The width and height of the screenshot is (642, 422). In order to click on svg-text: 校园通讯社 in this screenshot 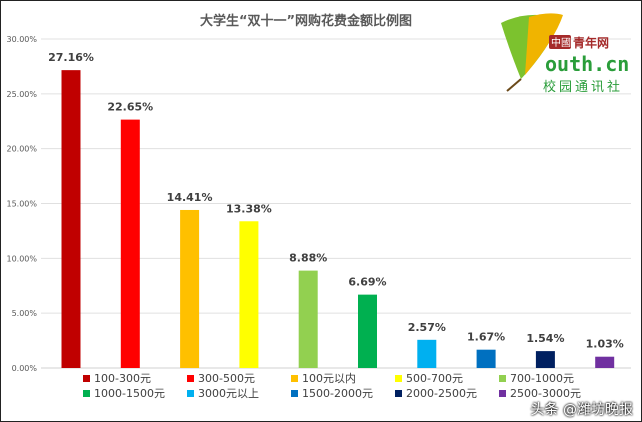, I will do `click(583, 87)`.